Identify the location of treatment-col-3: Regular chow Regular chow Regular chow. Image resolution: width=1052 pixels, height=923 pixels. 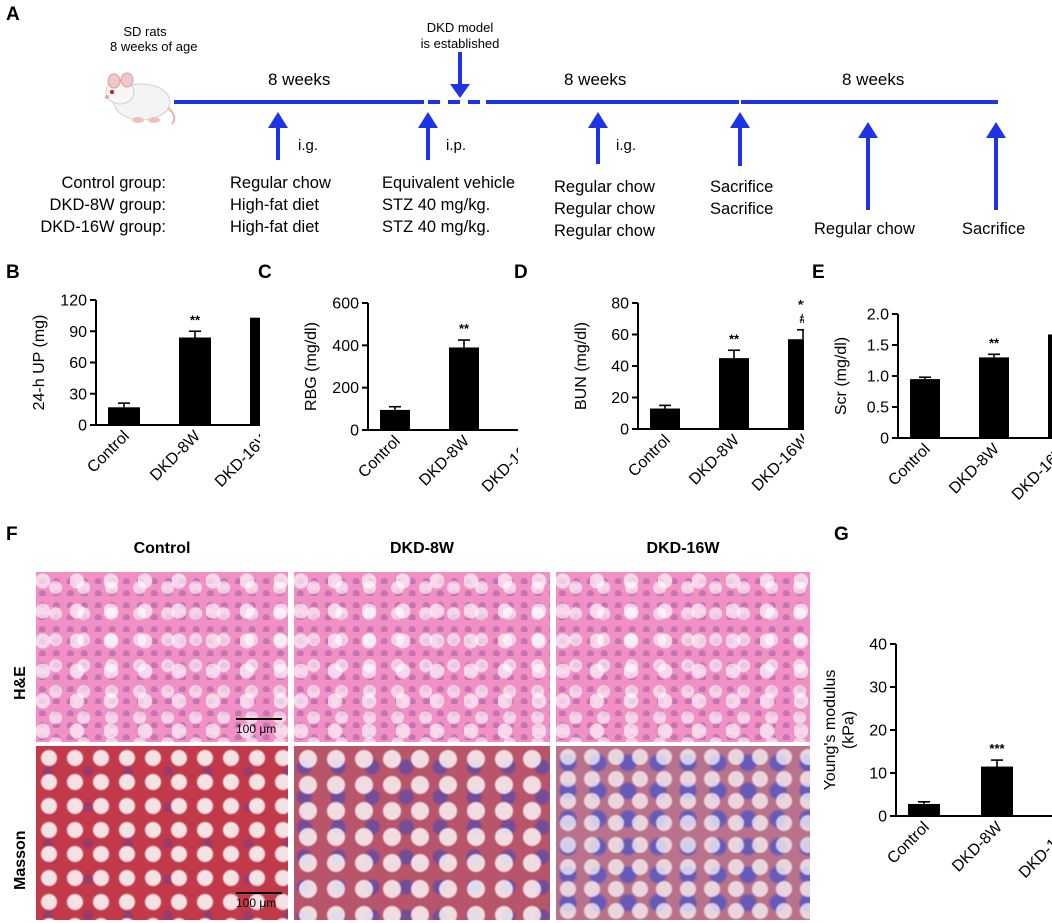
(604, 209).